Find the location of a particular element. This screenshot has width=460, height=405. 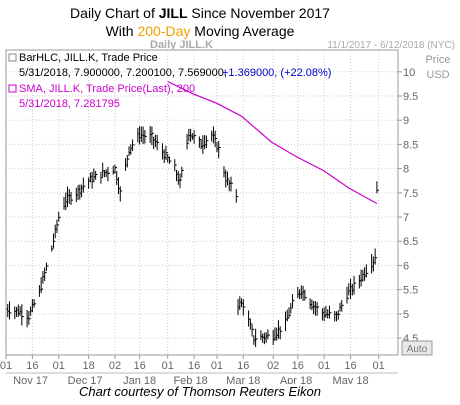

x-month-label: Mar 18 is located at coordinates (243, 379).